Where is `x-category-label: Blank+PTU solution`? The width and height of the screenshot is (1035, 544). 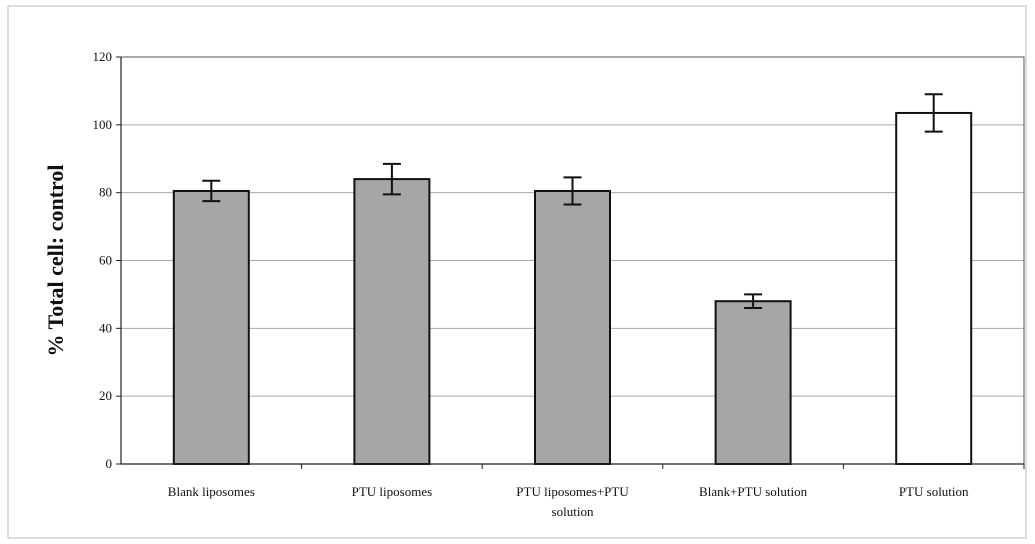 x-category-label: Blank+PTU solution is located at coordinates (753, 491).